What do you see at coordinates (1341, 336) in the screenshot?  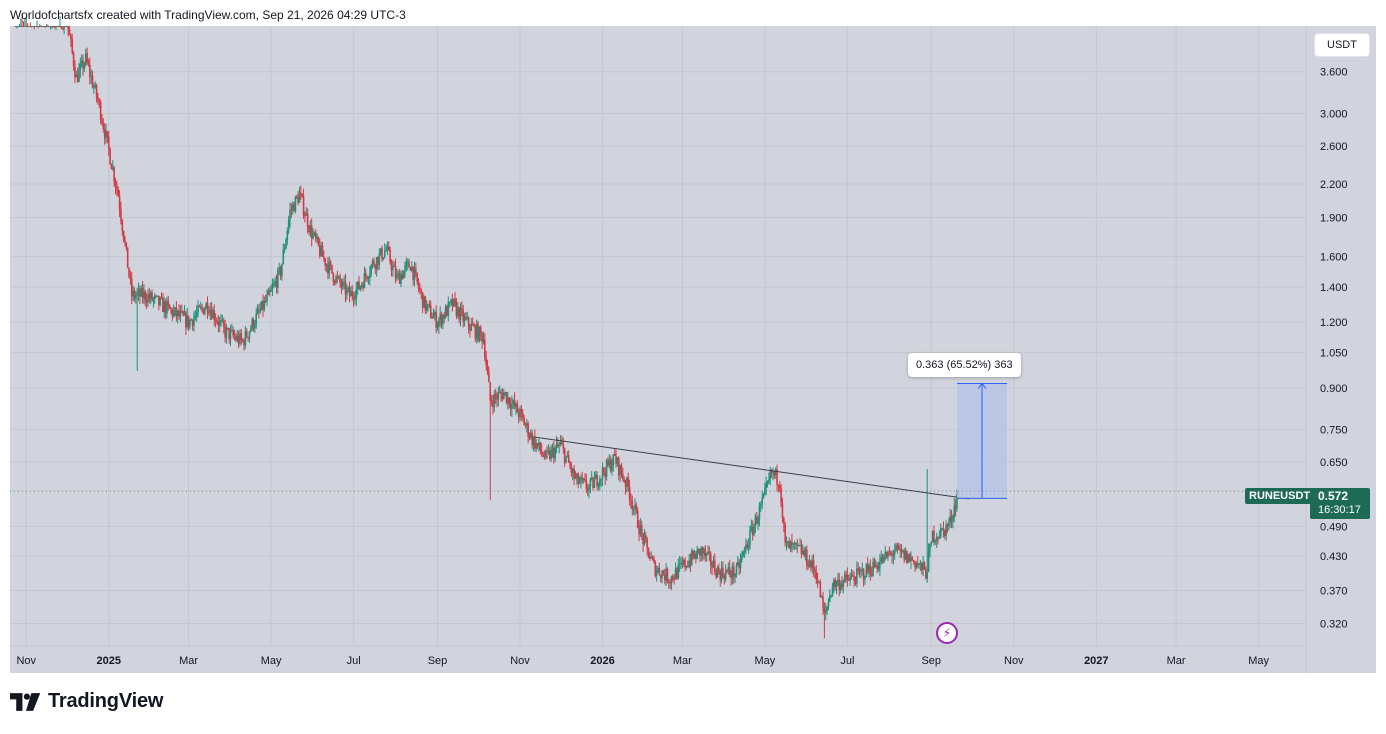 I see `price-axis-area` at bounding box center [1341, 336].